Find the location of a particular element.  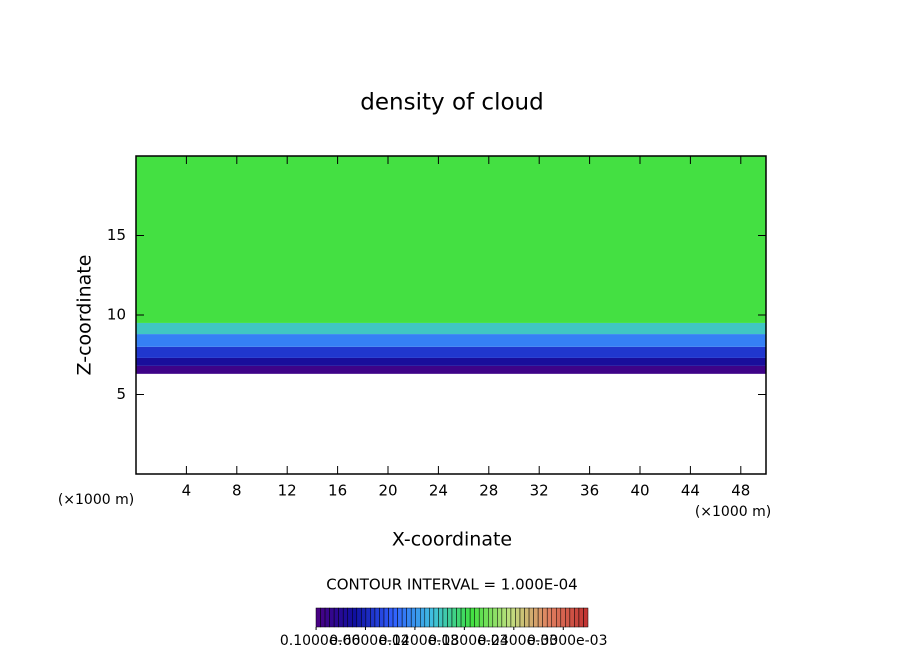

x-tick-label: 8 is located at coordinates (237, 491).